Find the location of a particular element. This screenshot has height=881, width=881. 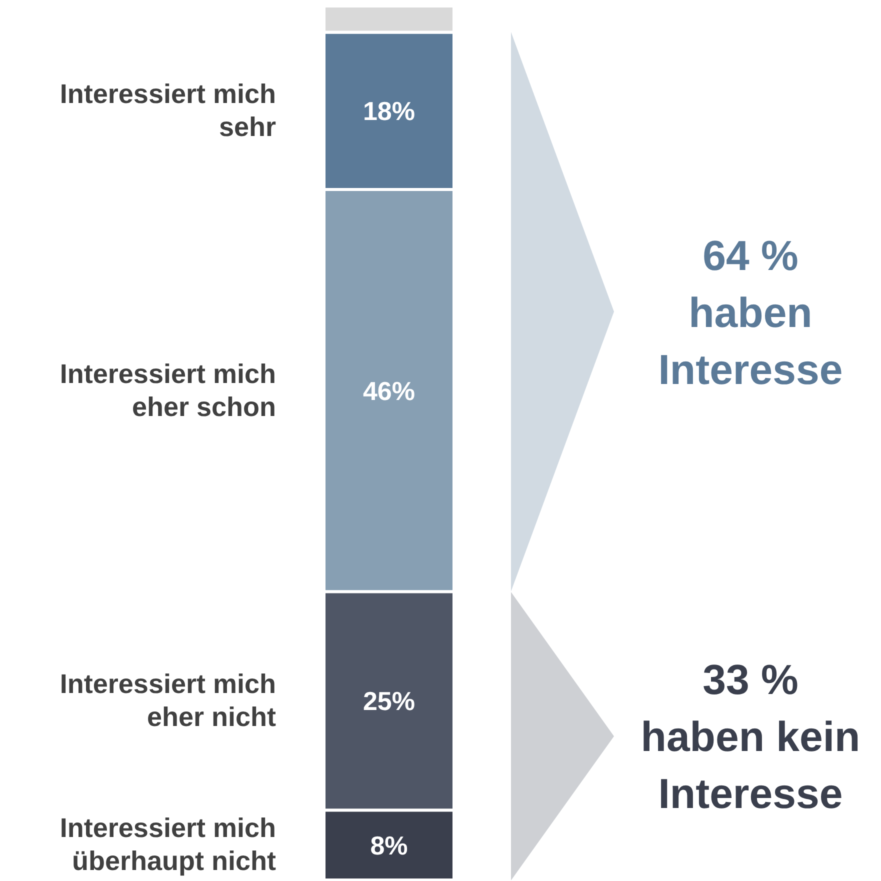

data-label: 18% is located at coordinates (389, 111).